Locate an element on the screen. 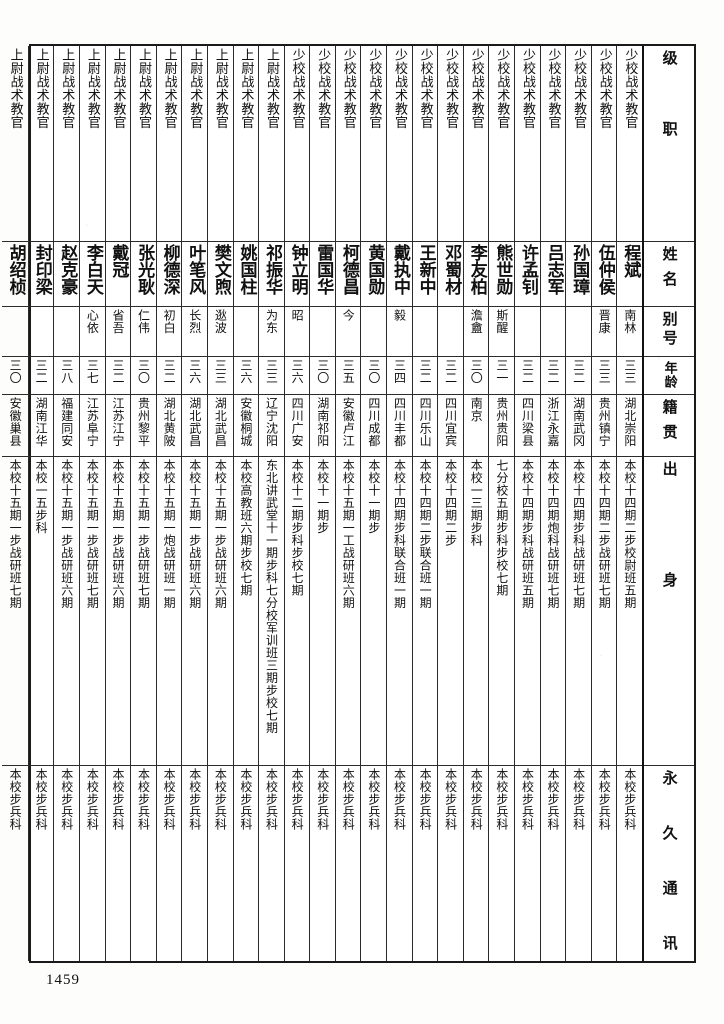 This screenshot has height=1024, width=724. record-native-place: 四川宜宾 is located at coordinates (450, 426).